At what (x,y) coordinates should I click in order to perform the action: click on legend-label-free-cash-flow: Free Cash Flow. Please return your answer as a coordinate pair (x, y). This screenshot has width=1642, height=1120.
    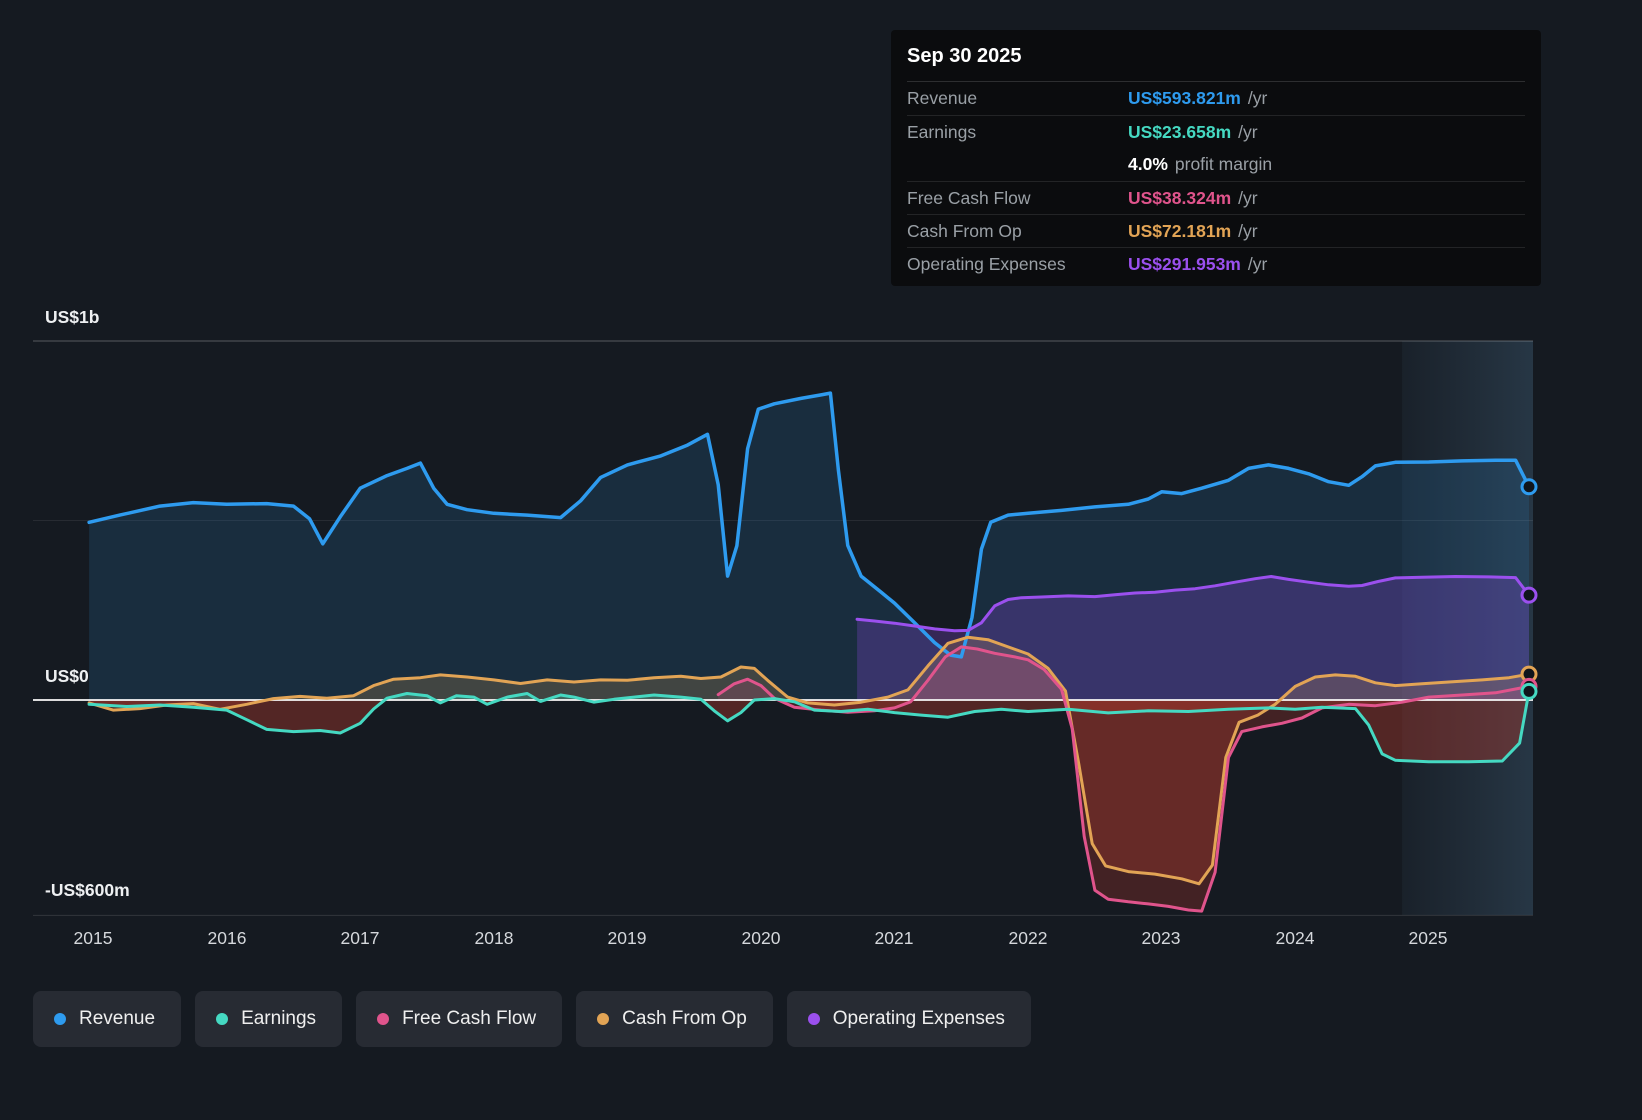
    Looking at the image, I should click on (469, 1018).